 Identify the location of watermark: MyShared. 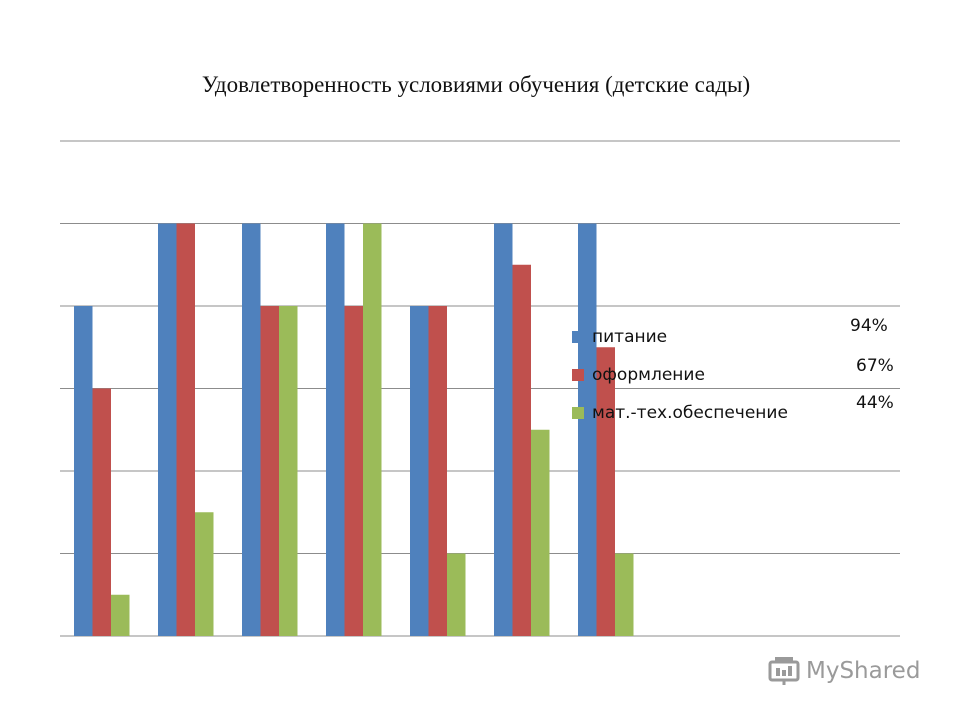
(844, 671).